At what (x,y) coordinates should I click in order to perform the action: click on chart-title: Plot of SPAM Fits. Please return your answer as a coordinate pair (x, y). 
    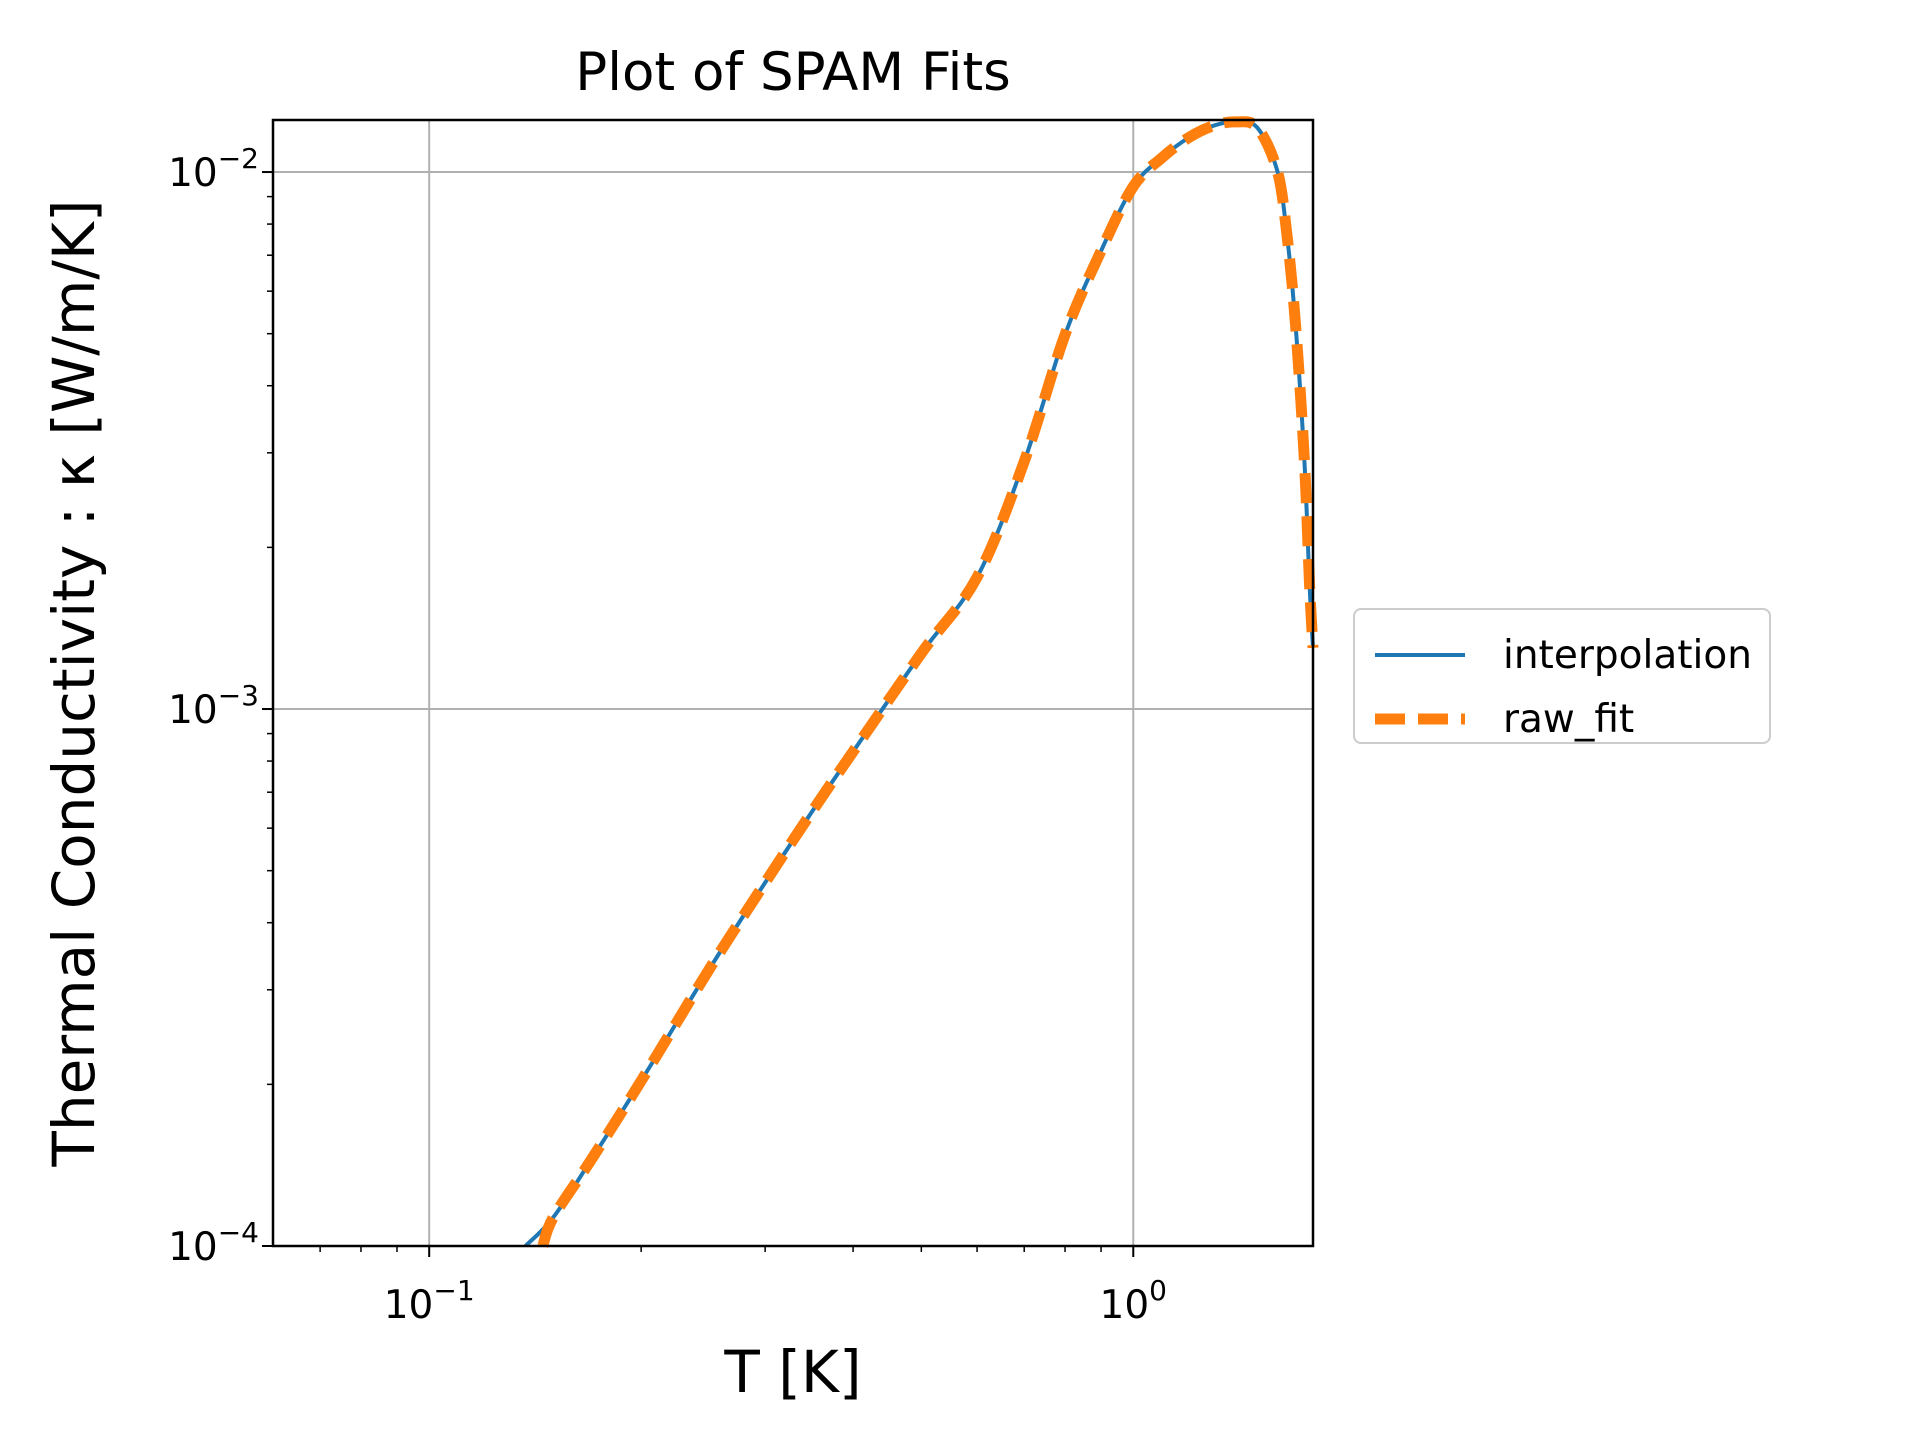
    Looking at the image, I should click on (792, 72).